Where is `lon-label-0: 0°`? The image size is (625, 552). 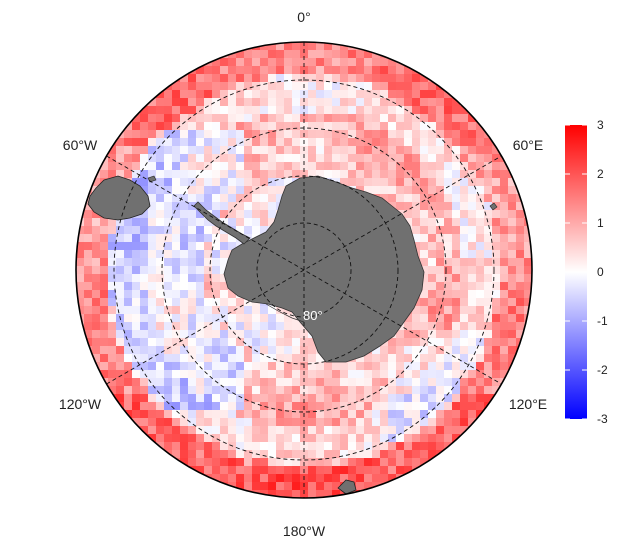 lon-label-0: 0° is located at coordinates (303, 17).